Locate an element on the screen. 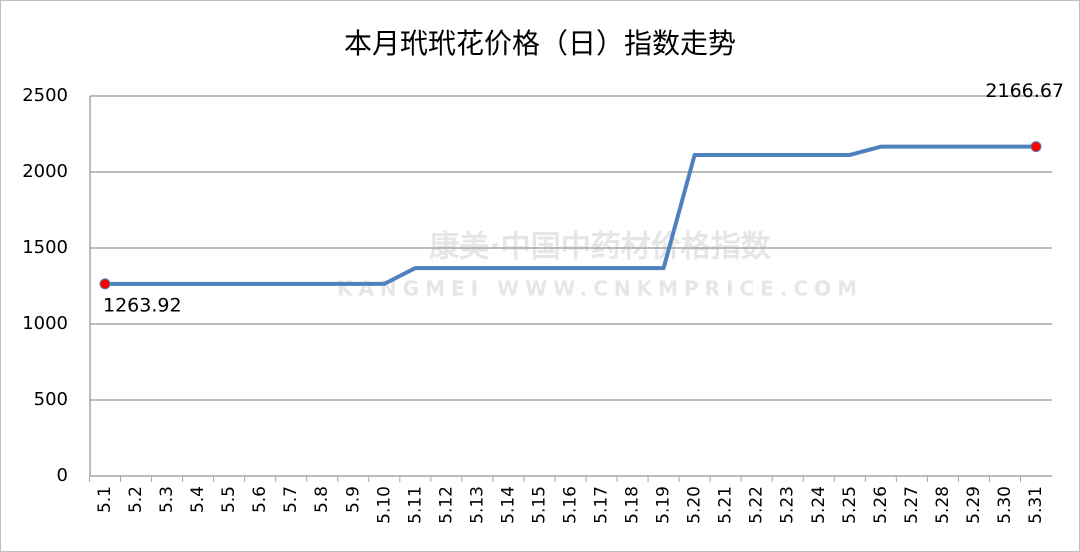 The height and width of the screenshot is (552, 1080). x-tick-label: 5.8 is located at coordinates (322, 499).